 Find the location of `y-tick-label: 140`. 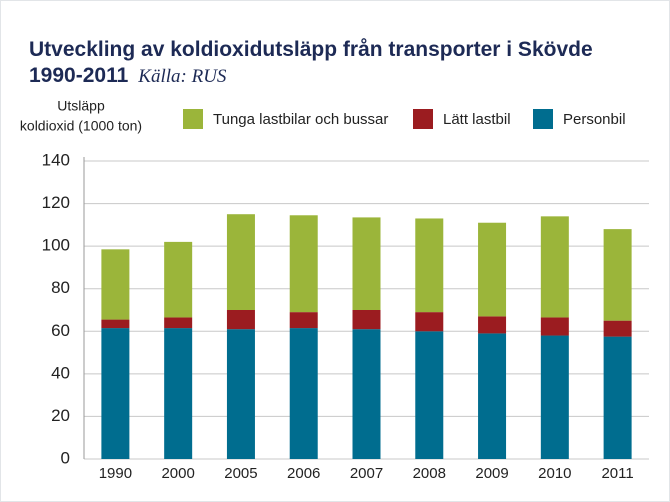

y-tick-label: 140 is located at coordinates (56, 159).